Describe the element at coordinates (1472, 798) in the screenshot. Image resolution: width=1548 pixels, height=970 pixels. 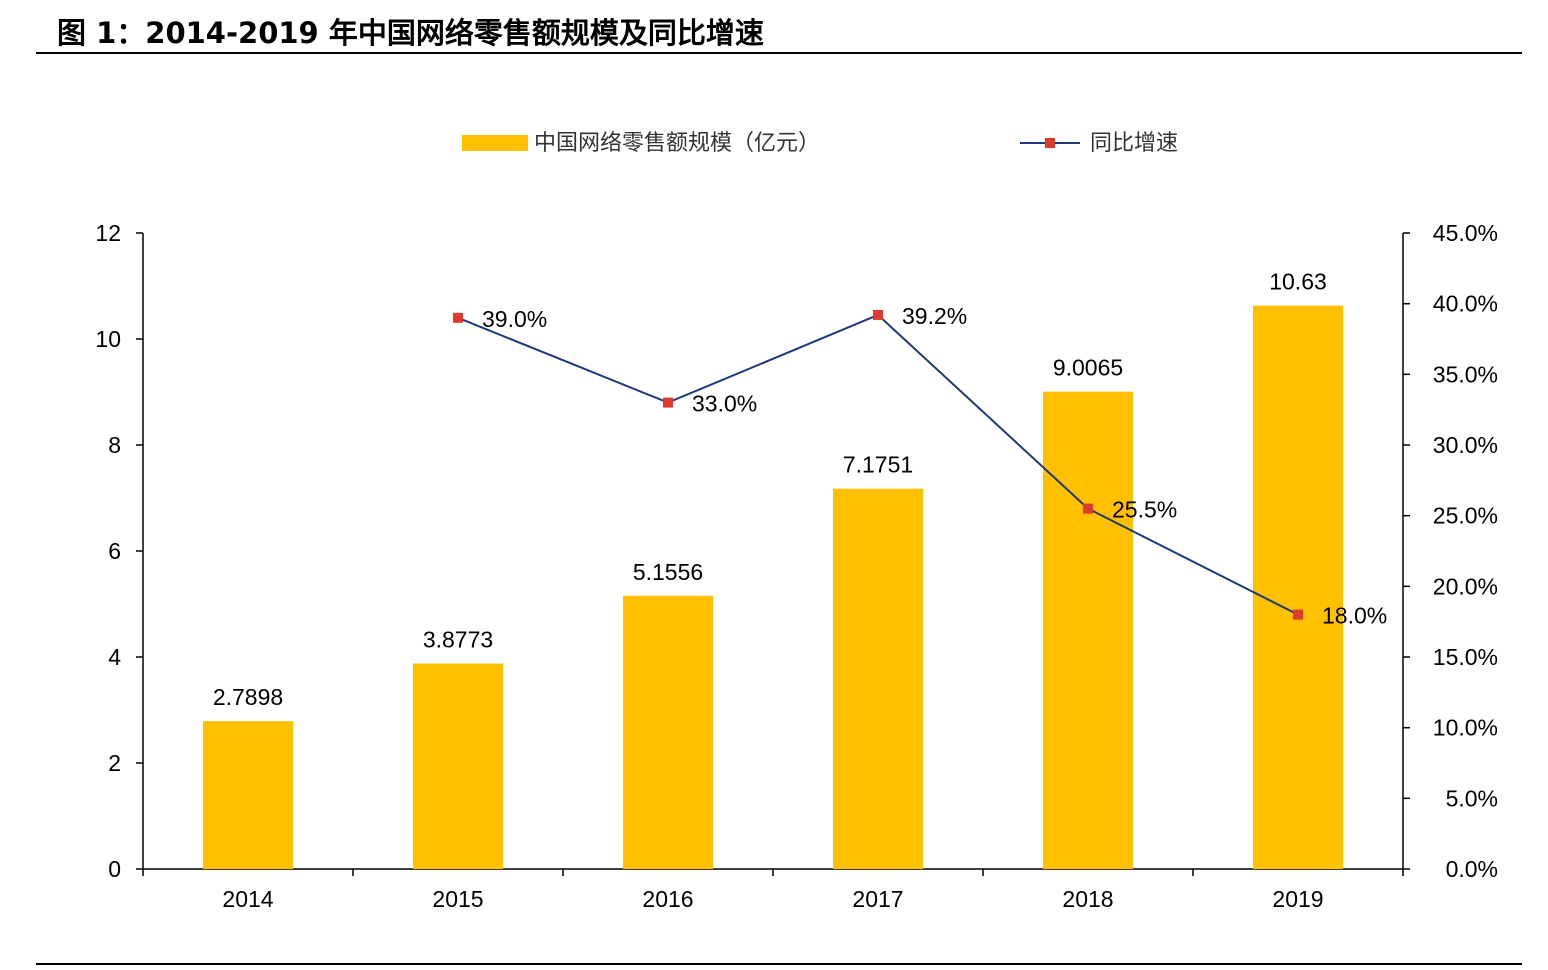
I see `right-tick-label: 5.0%` at that location.